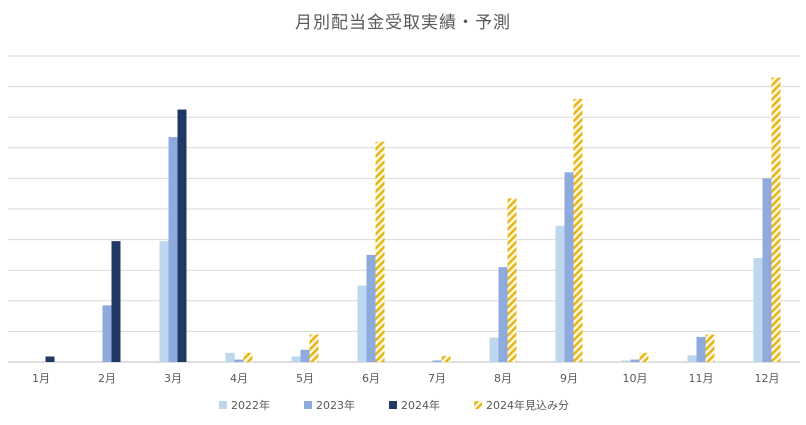 The width and height of the screenshot is (806, 425). Describe the element at coordinates (437, 361) in the screenshot. I see `bar-2023年-7月` at that location.